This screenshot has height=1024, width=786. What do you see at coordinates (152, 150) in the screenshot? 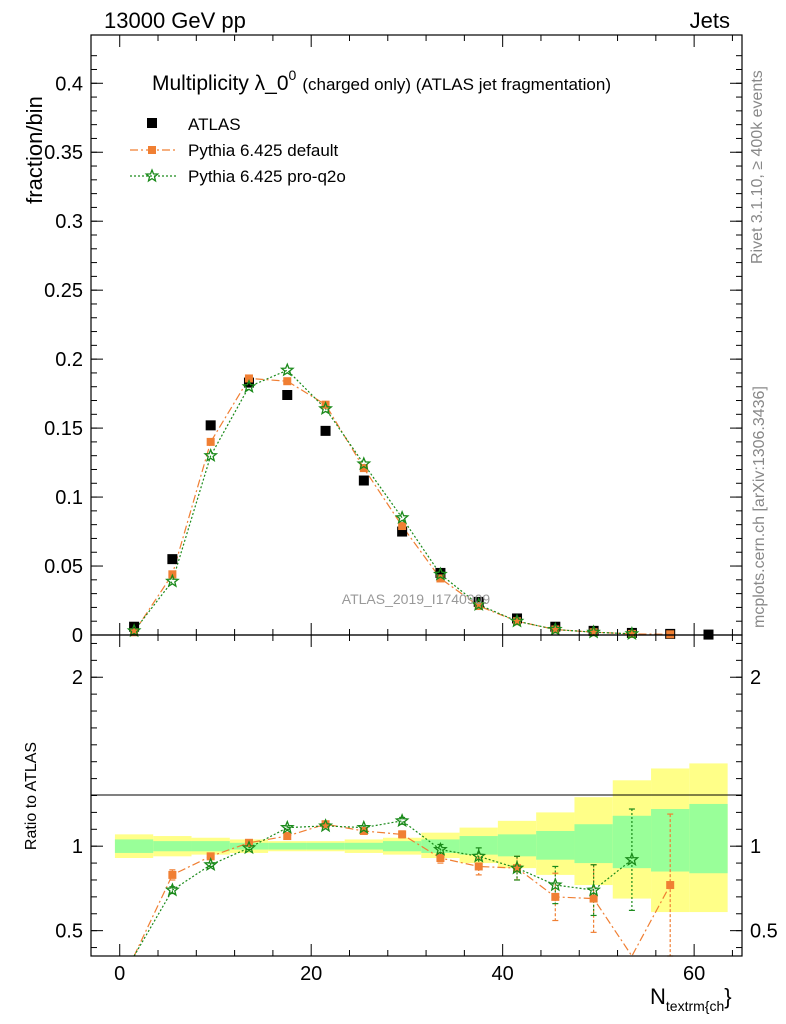
I see `legend-marker-pythia-default` at bounding box center [152, 150].